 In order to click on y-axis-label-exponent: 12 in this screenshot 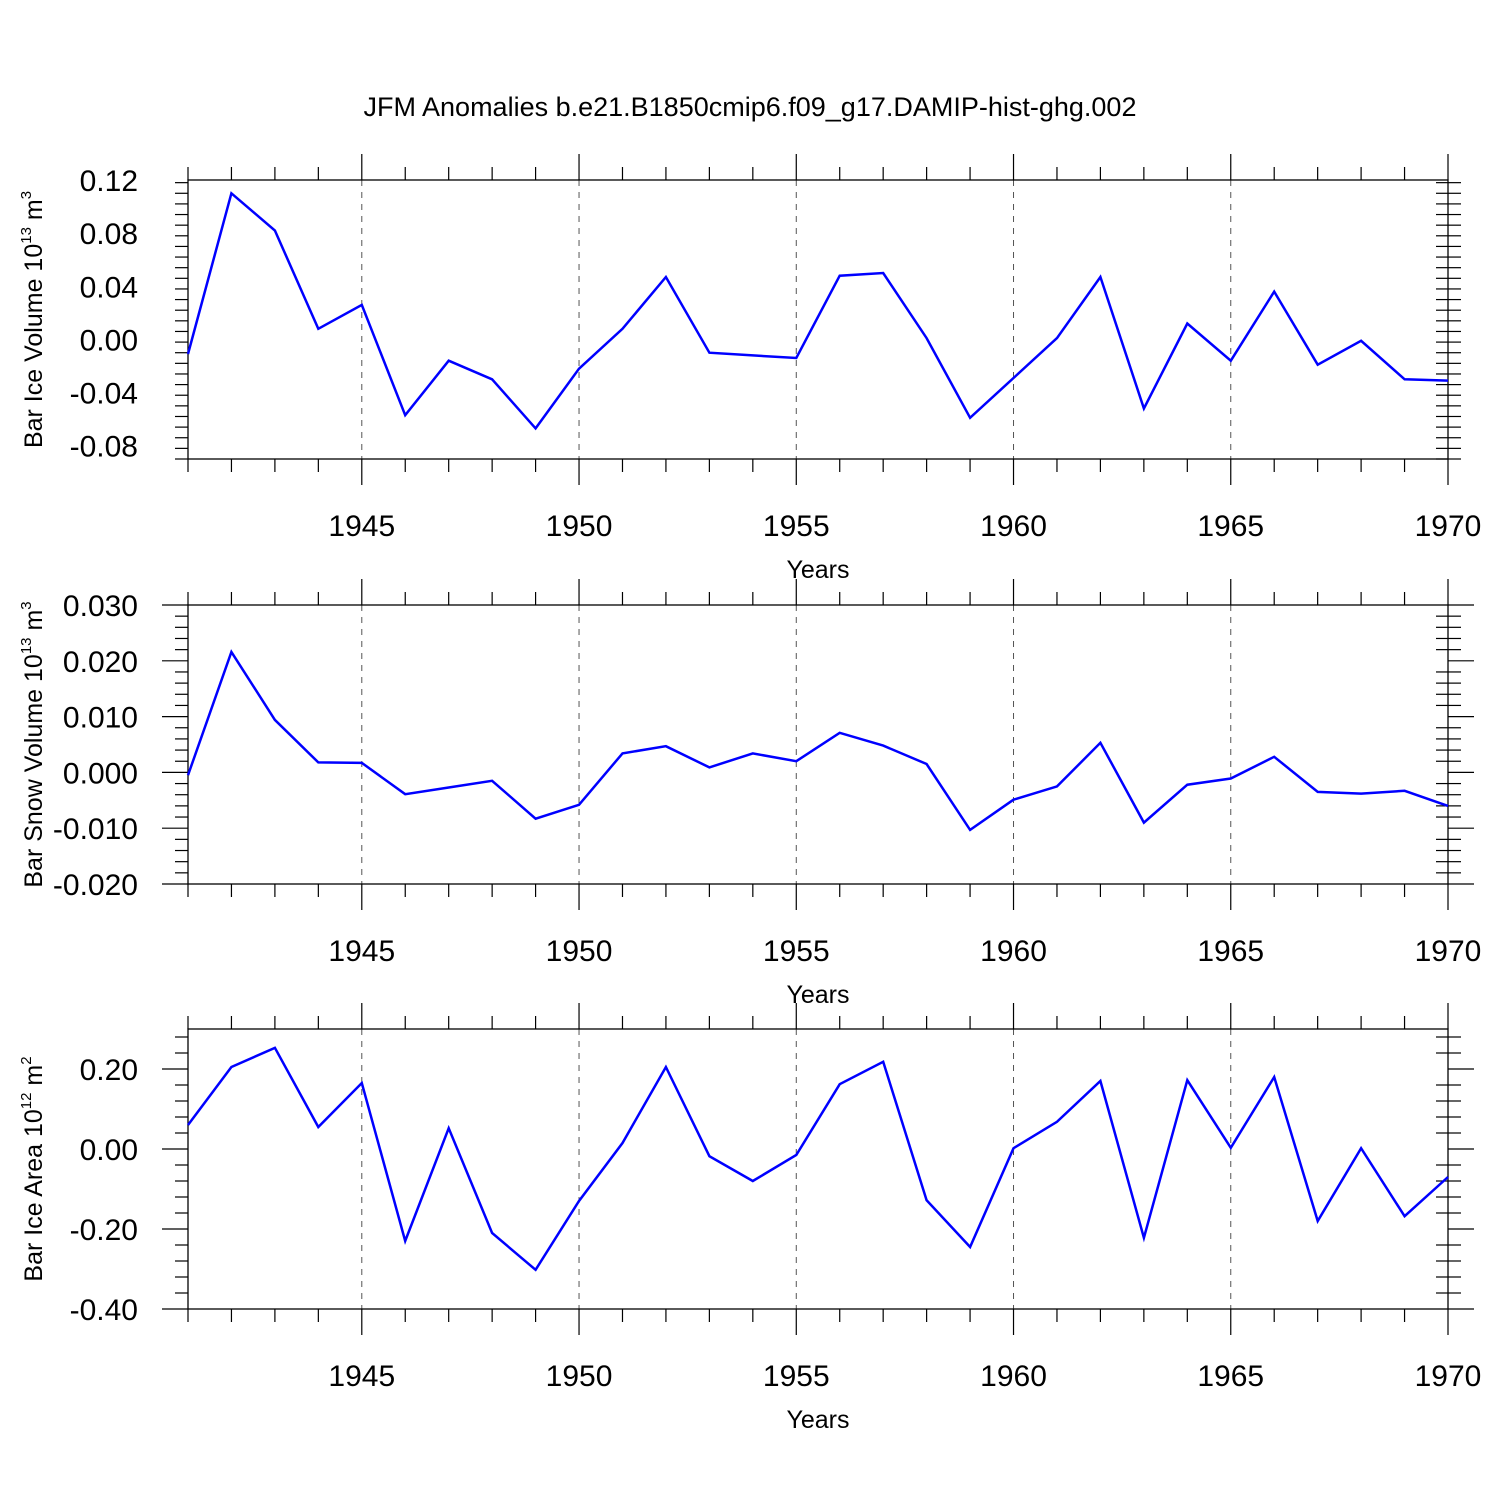, I will do `click(26, 1101)`.